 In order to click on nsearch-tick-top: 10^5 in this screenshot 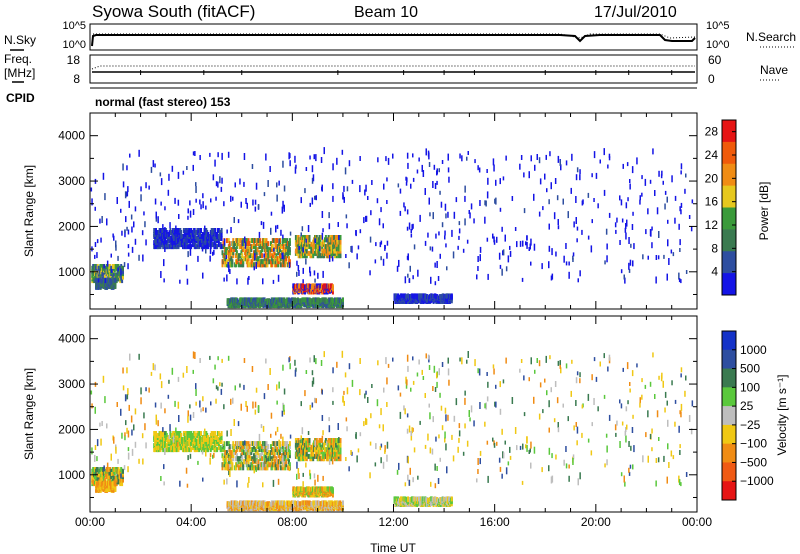, I will do `click(718, 26)`.